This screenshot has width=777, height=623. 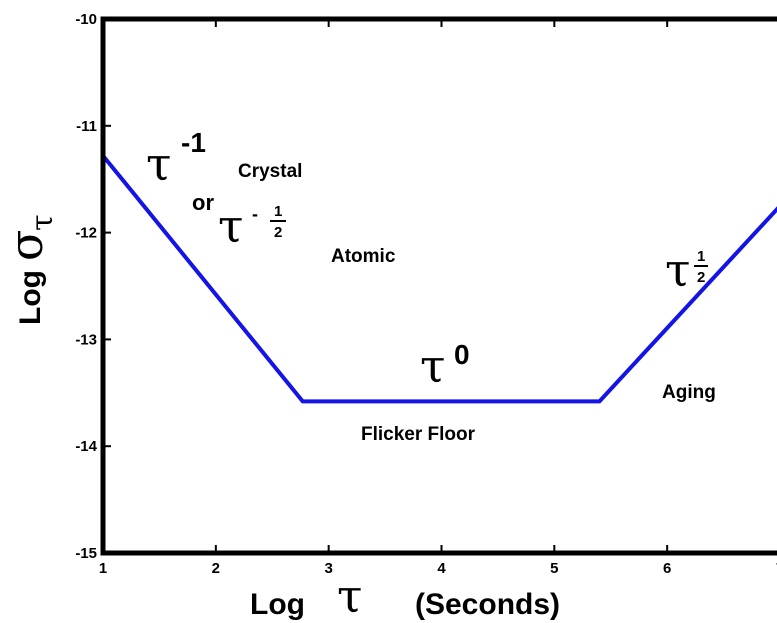 I want to click on y-axis-word: Log, so click(x=30, y=297).